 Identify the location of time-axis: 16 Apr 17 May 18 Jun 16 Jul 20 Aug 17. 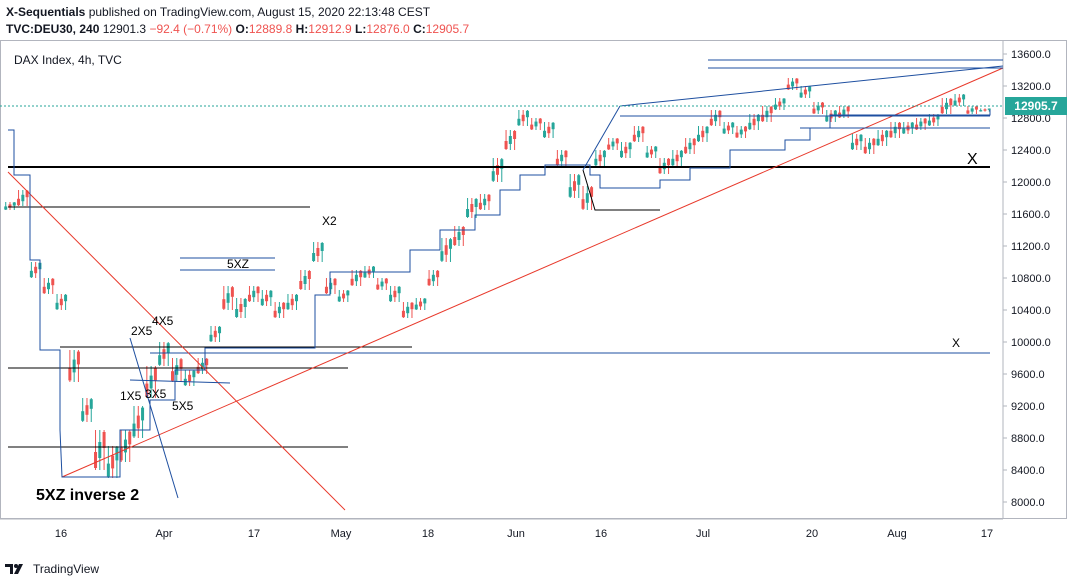
(524, 534).